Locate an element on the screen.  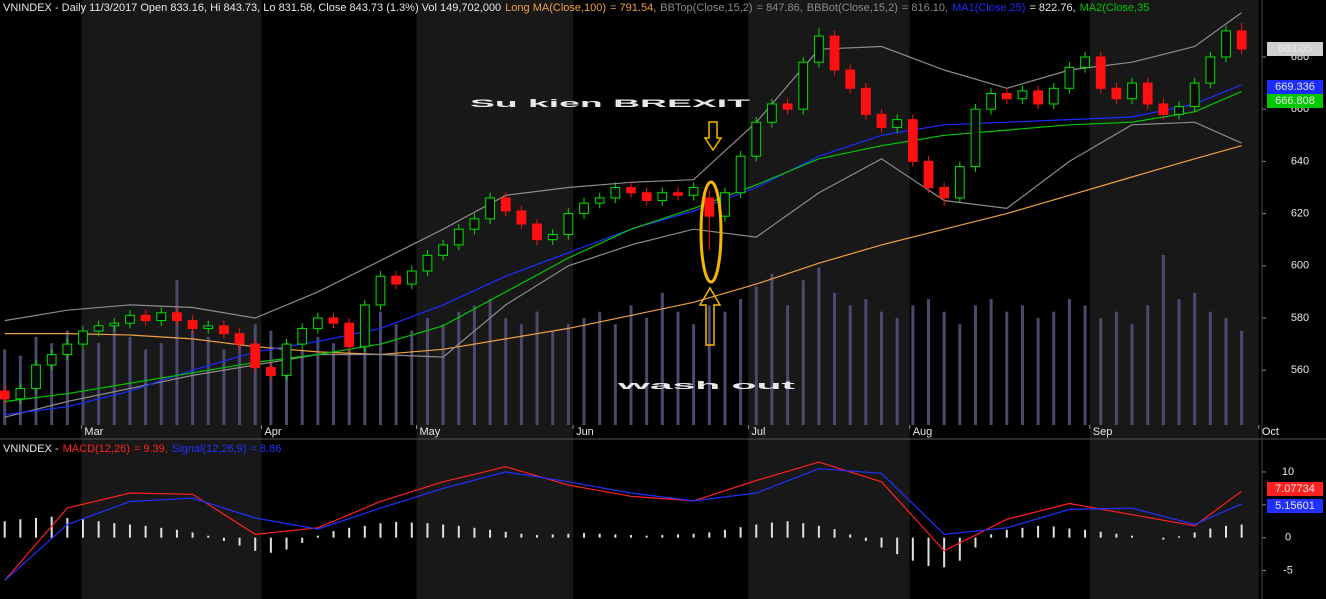
legend-value: = 816.10, is located at coordinates (925, 8).